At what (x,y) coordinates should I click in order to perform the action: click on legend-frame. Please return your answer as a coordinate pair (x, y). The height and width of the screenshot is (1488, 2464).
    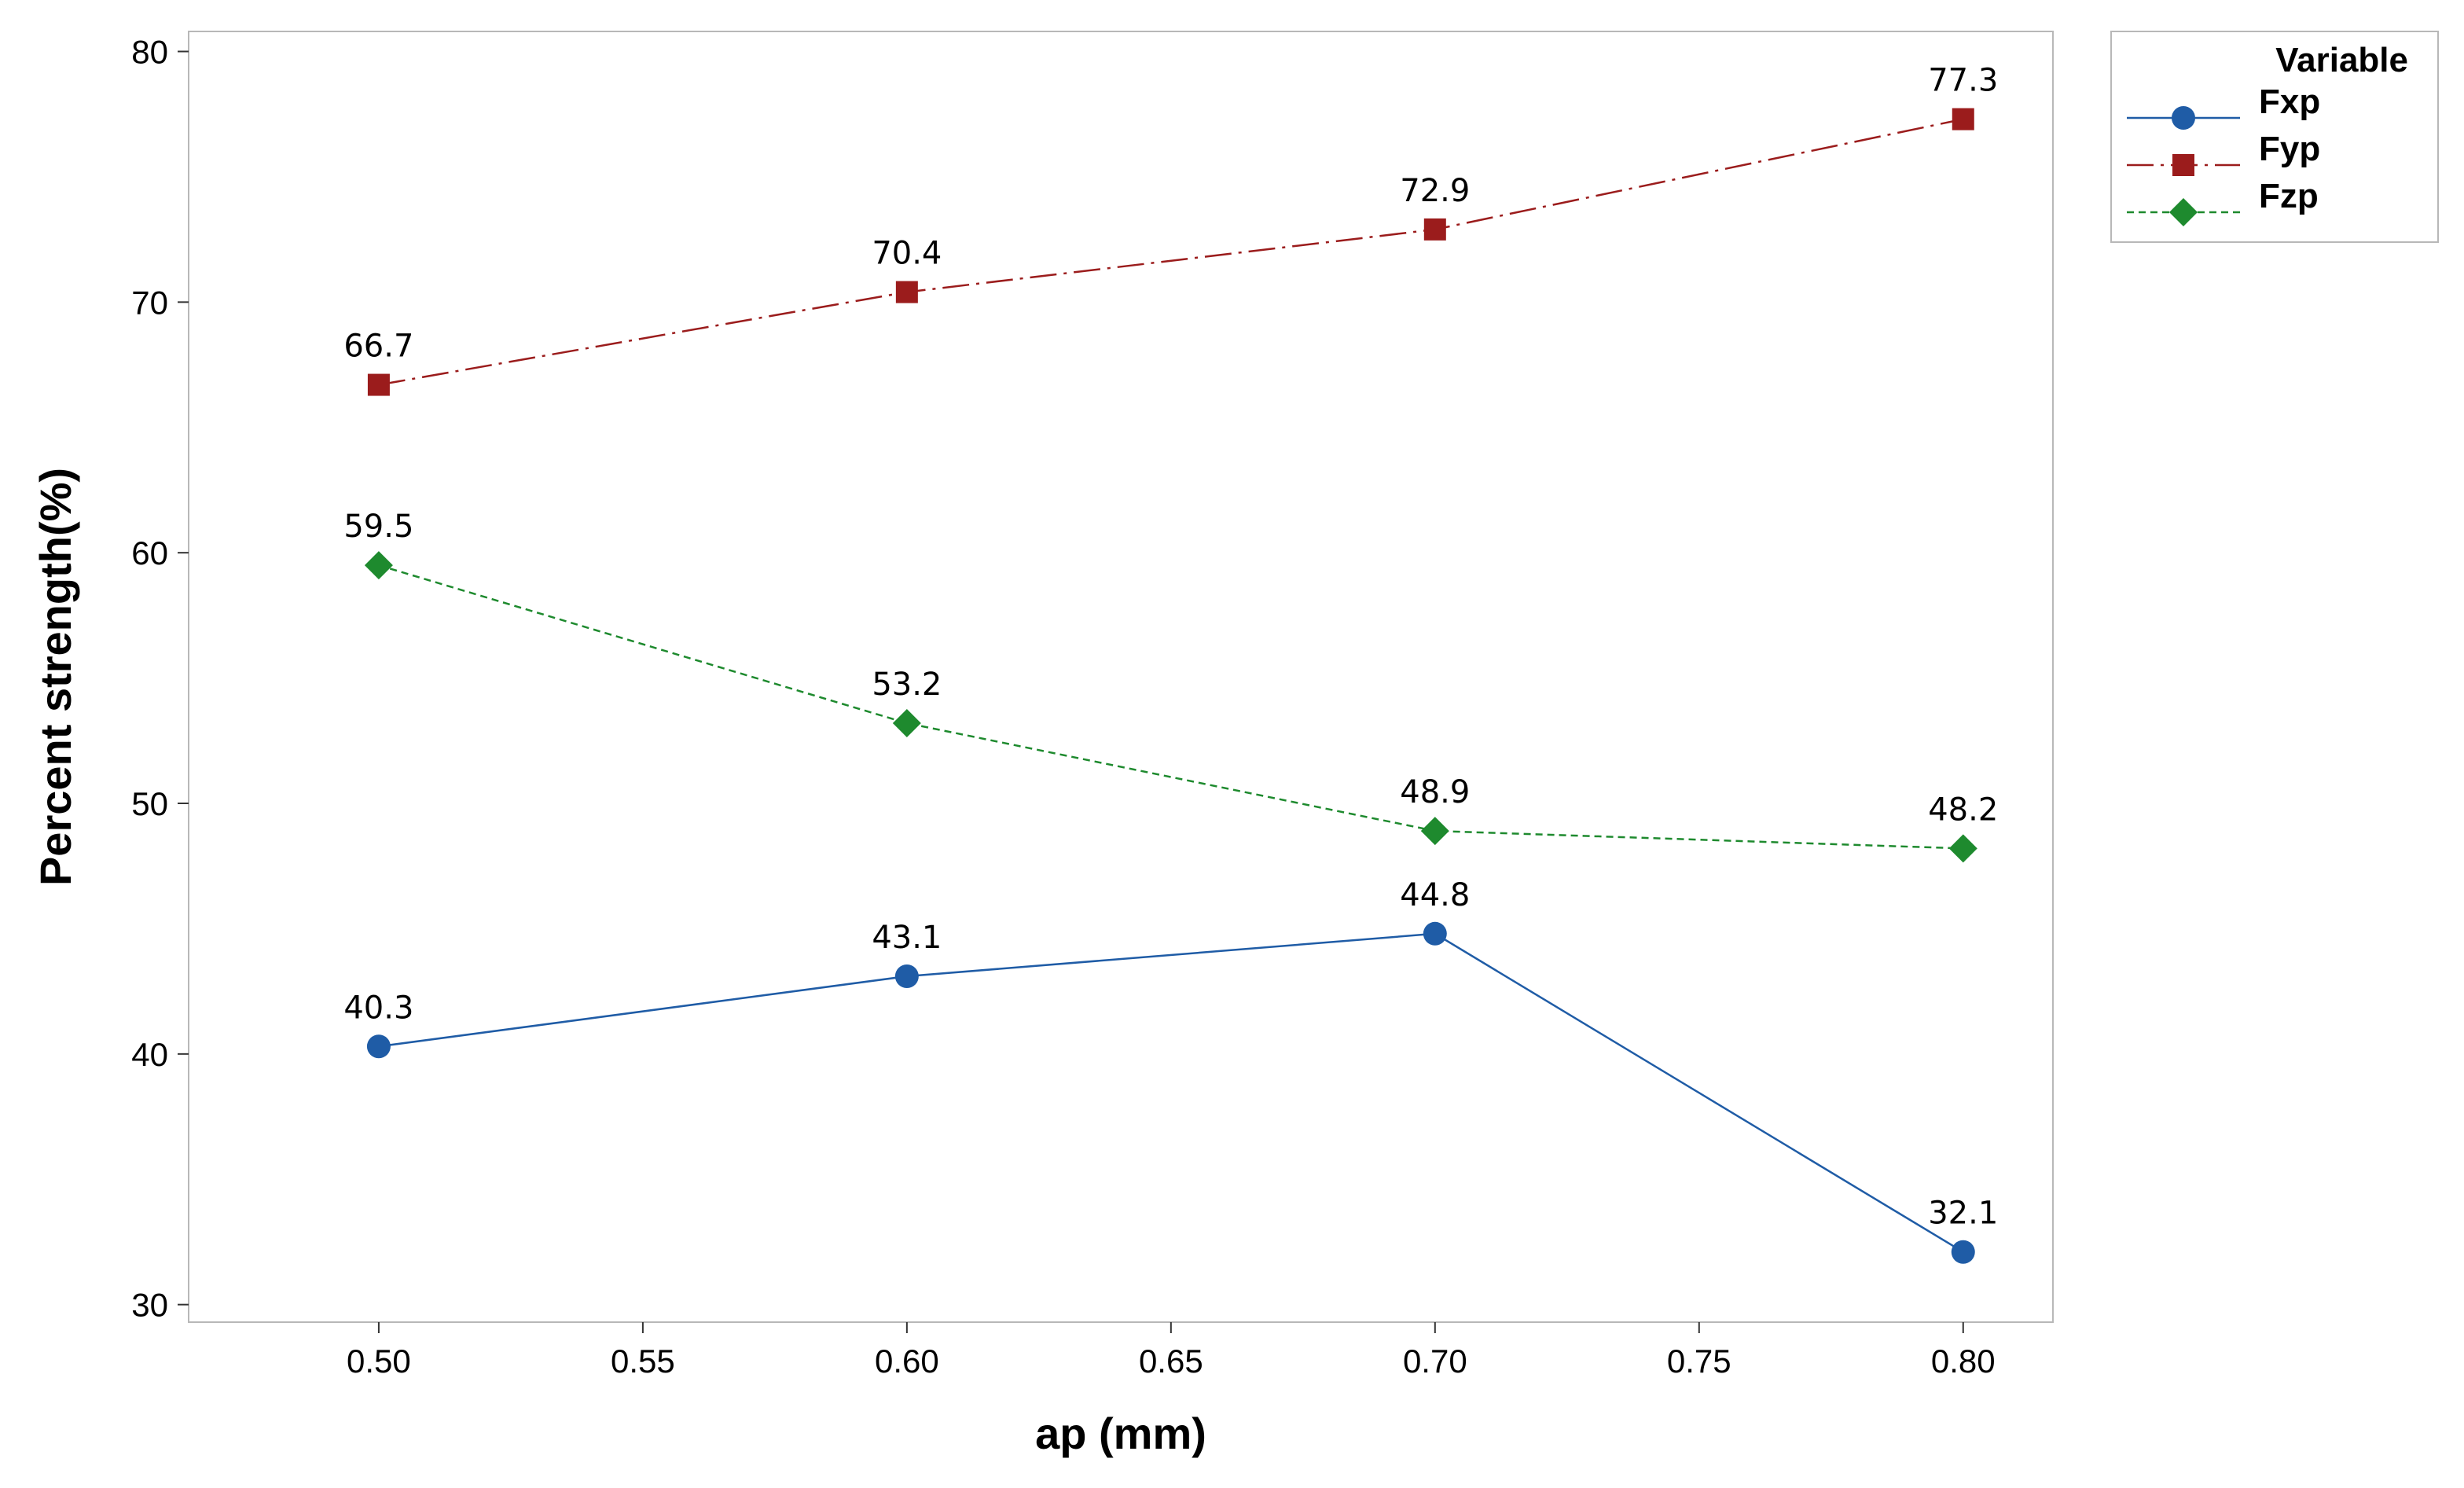
    Looking at the image, I should click on (2274, 137).